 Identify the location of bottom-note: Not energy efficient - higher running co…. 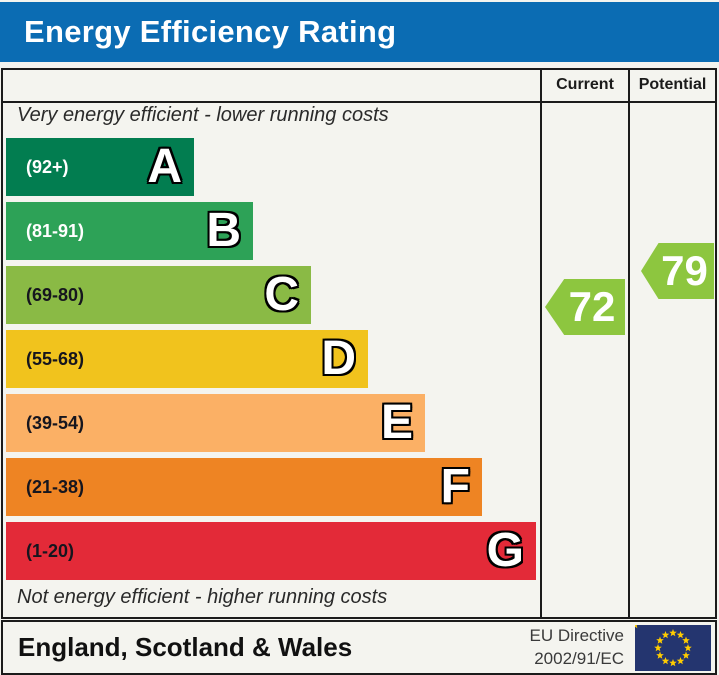
(202, 597).